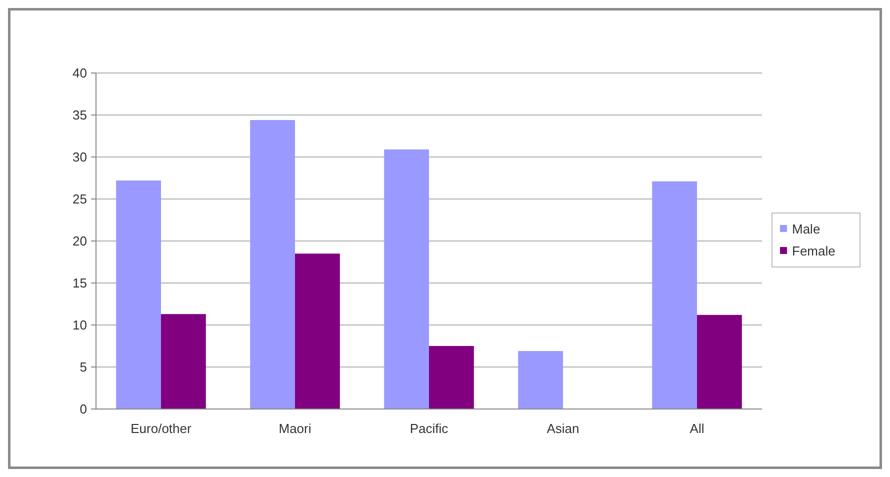 The image size is (890, 477). I want to click on x-tick-label: Asian, so click(563, 428).